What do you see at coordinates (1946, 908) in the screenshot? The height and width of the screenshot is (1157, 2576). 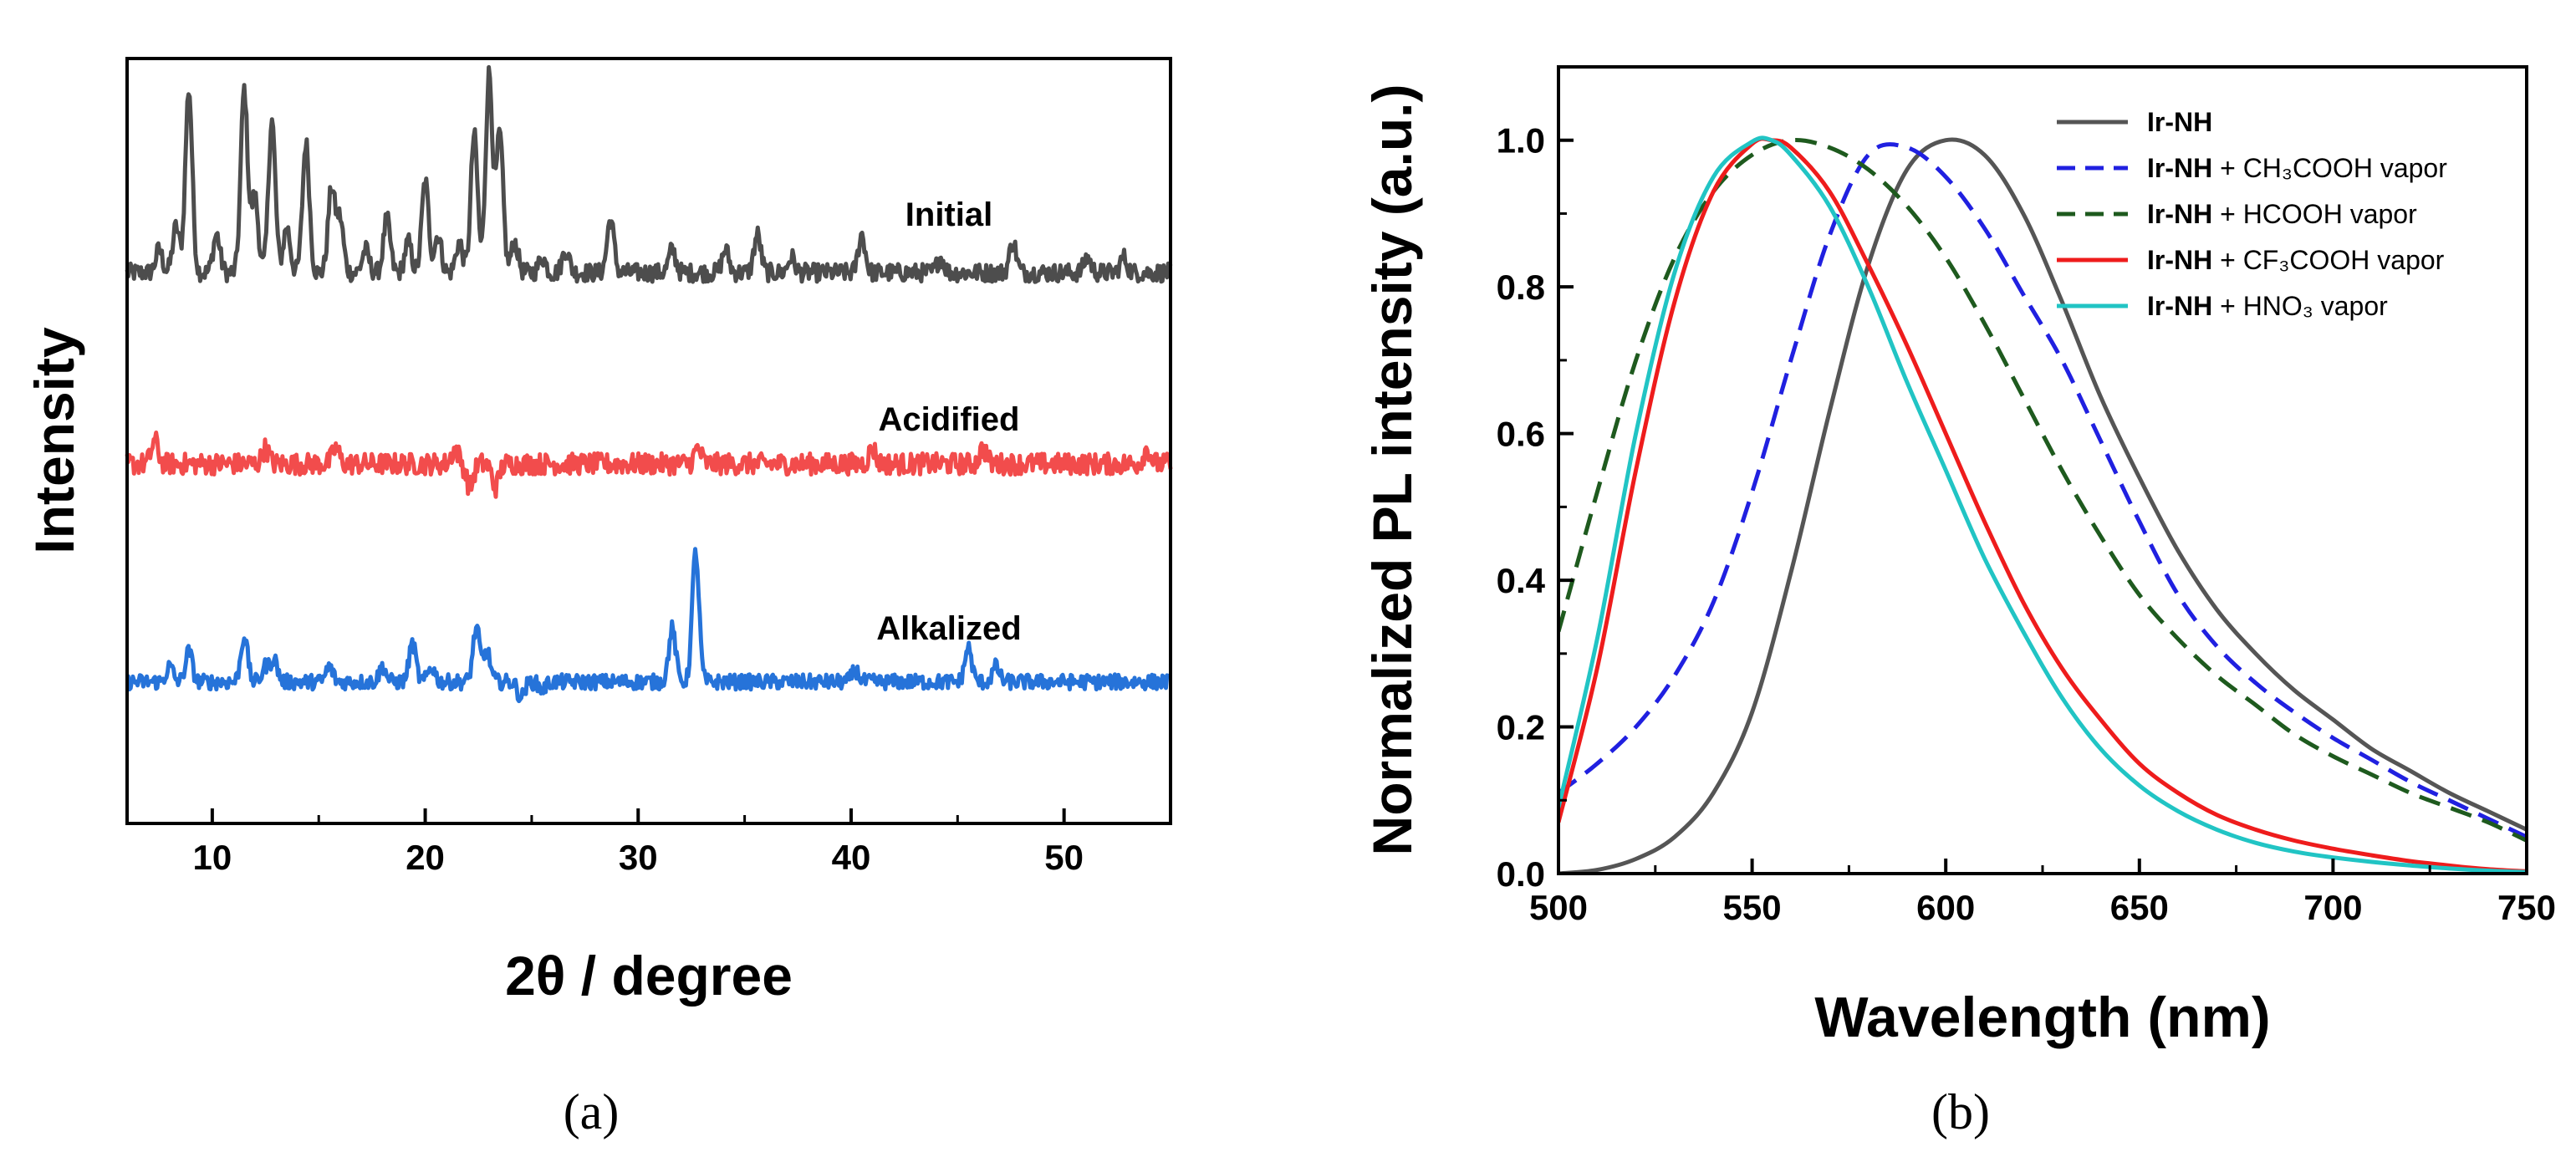 I see `pl-x-tick-label: 600` at bounding box center [1946, 908].